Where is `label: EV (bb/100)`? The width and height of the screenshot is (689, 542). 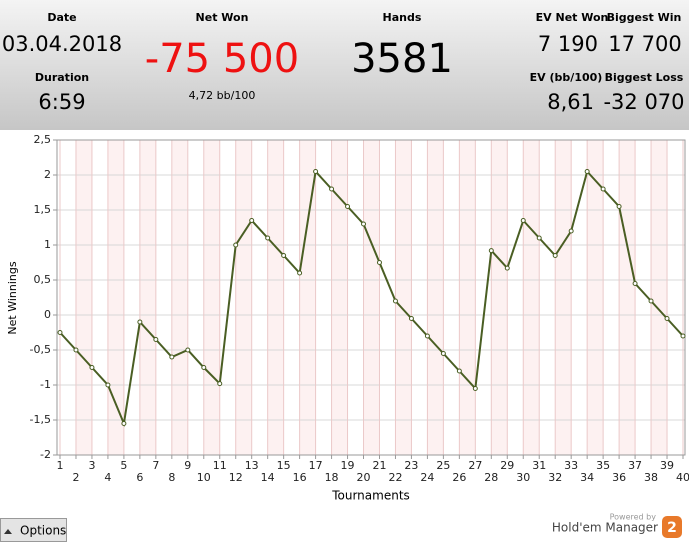 label: EV (bb/100) is located at coordinates (566, 77).